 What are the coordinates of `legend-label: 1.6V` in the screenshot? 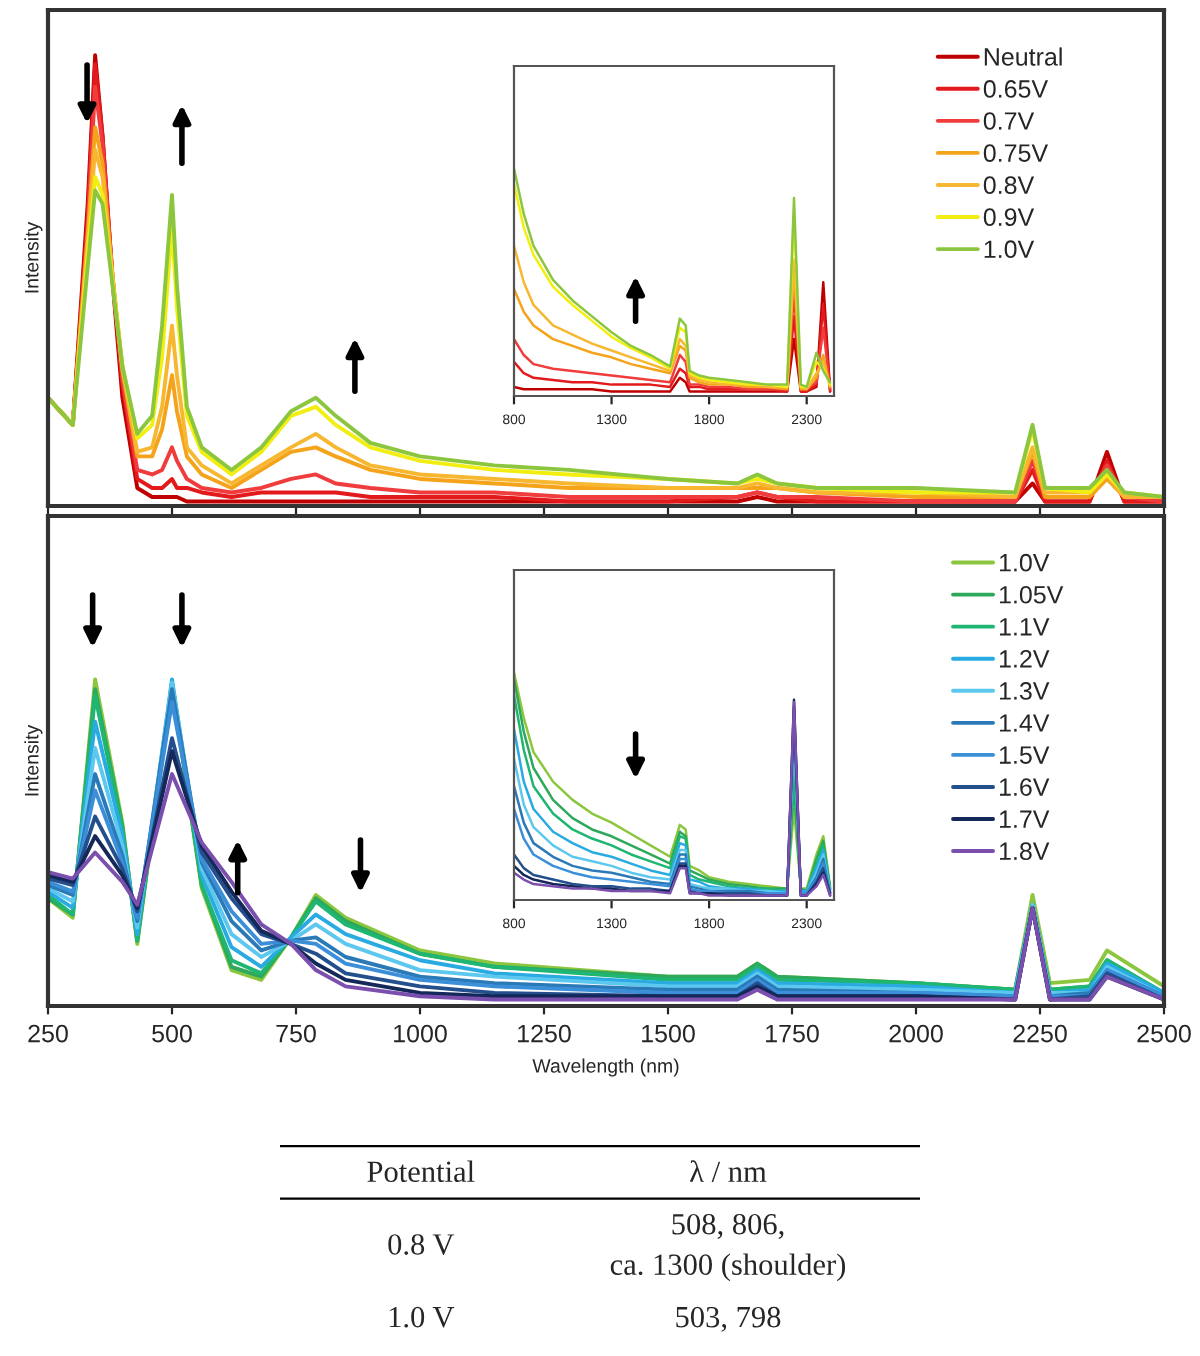 It's located at (1024, 787).